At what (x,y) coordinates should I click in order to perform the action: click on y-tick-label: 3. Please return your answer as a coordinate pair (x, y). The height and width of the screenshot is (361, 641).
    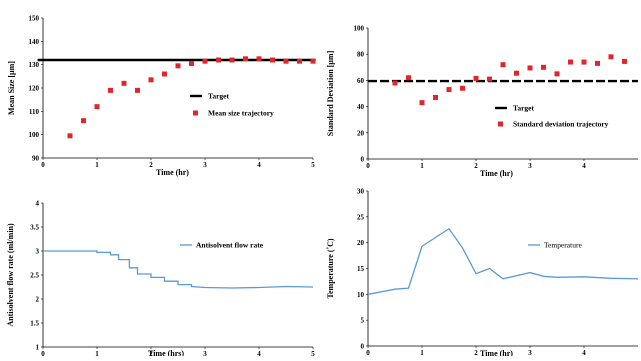
    Looking at the image, I should click on (38, 252).